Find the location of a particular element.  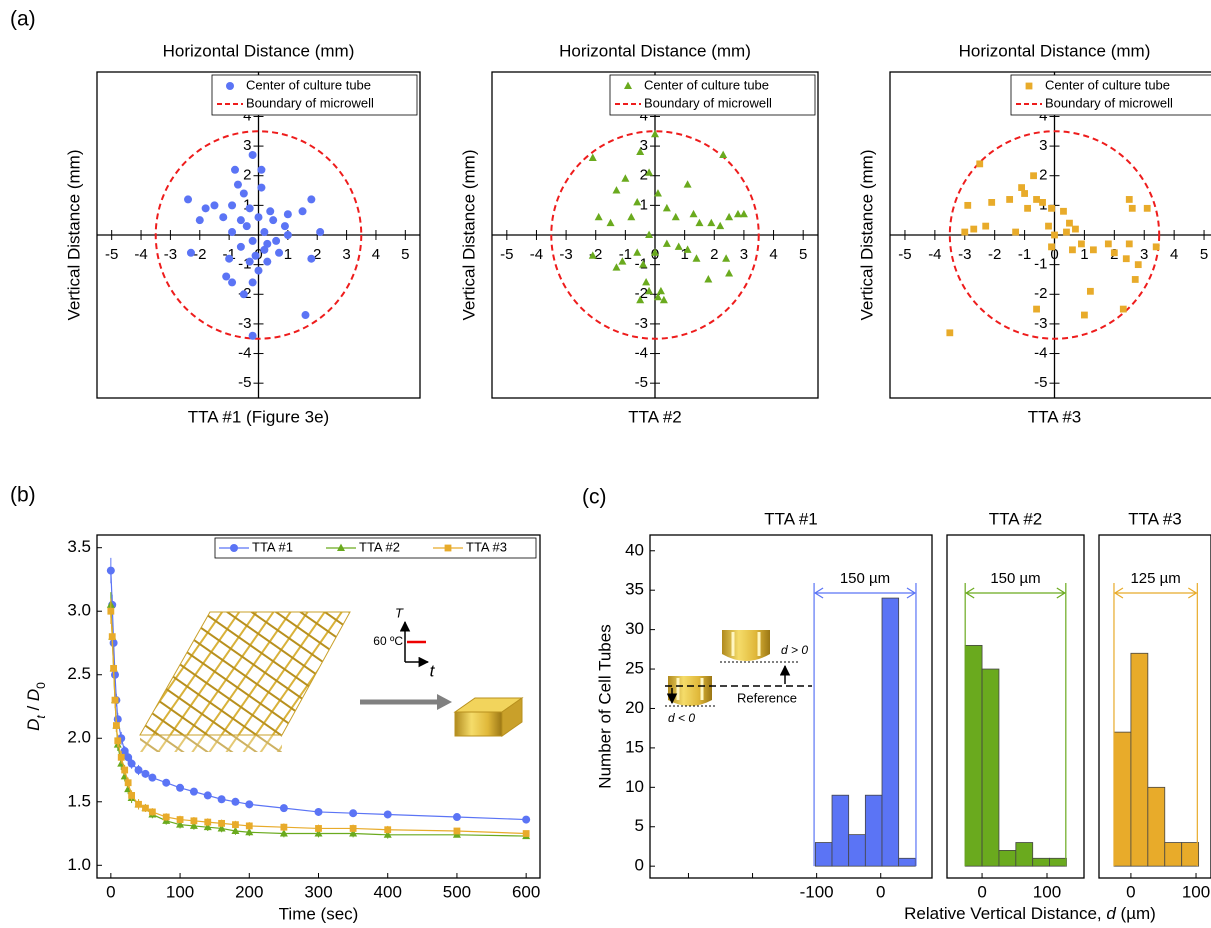

x-tick-label: 400 is located at coordinates (388, 891).